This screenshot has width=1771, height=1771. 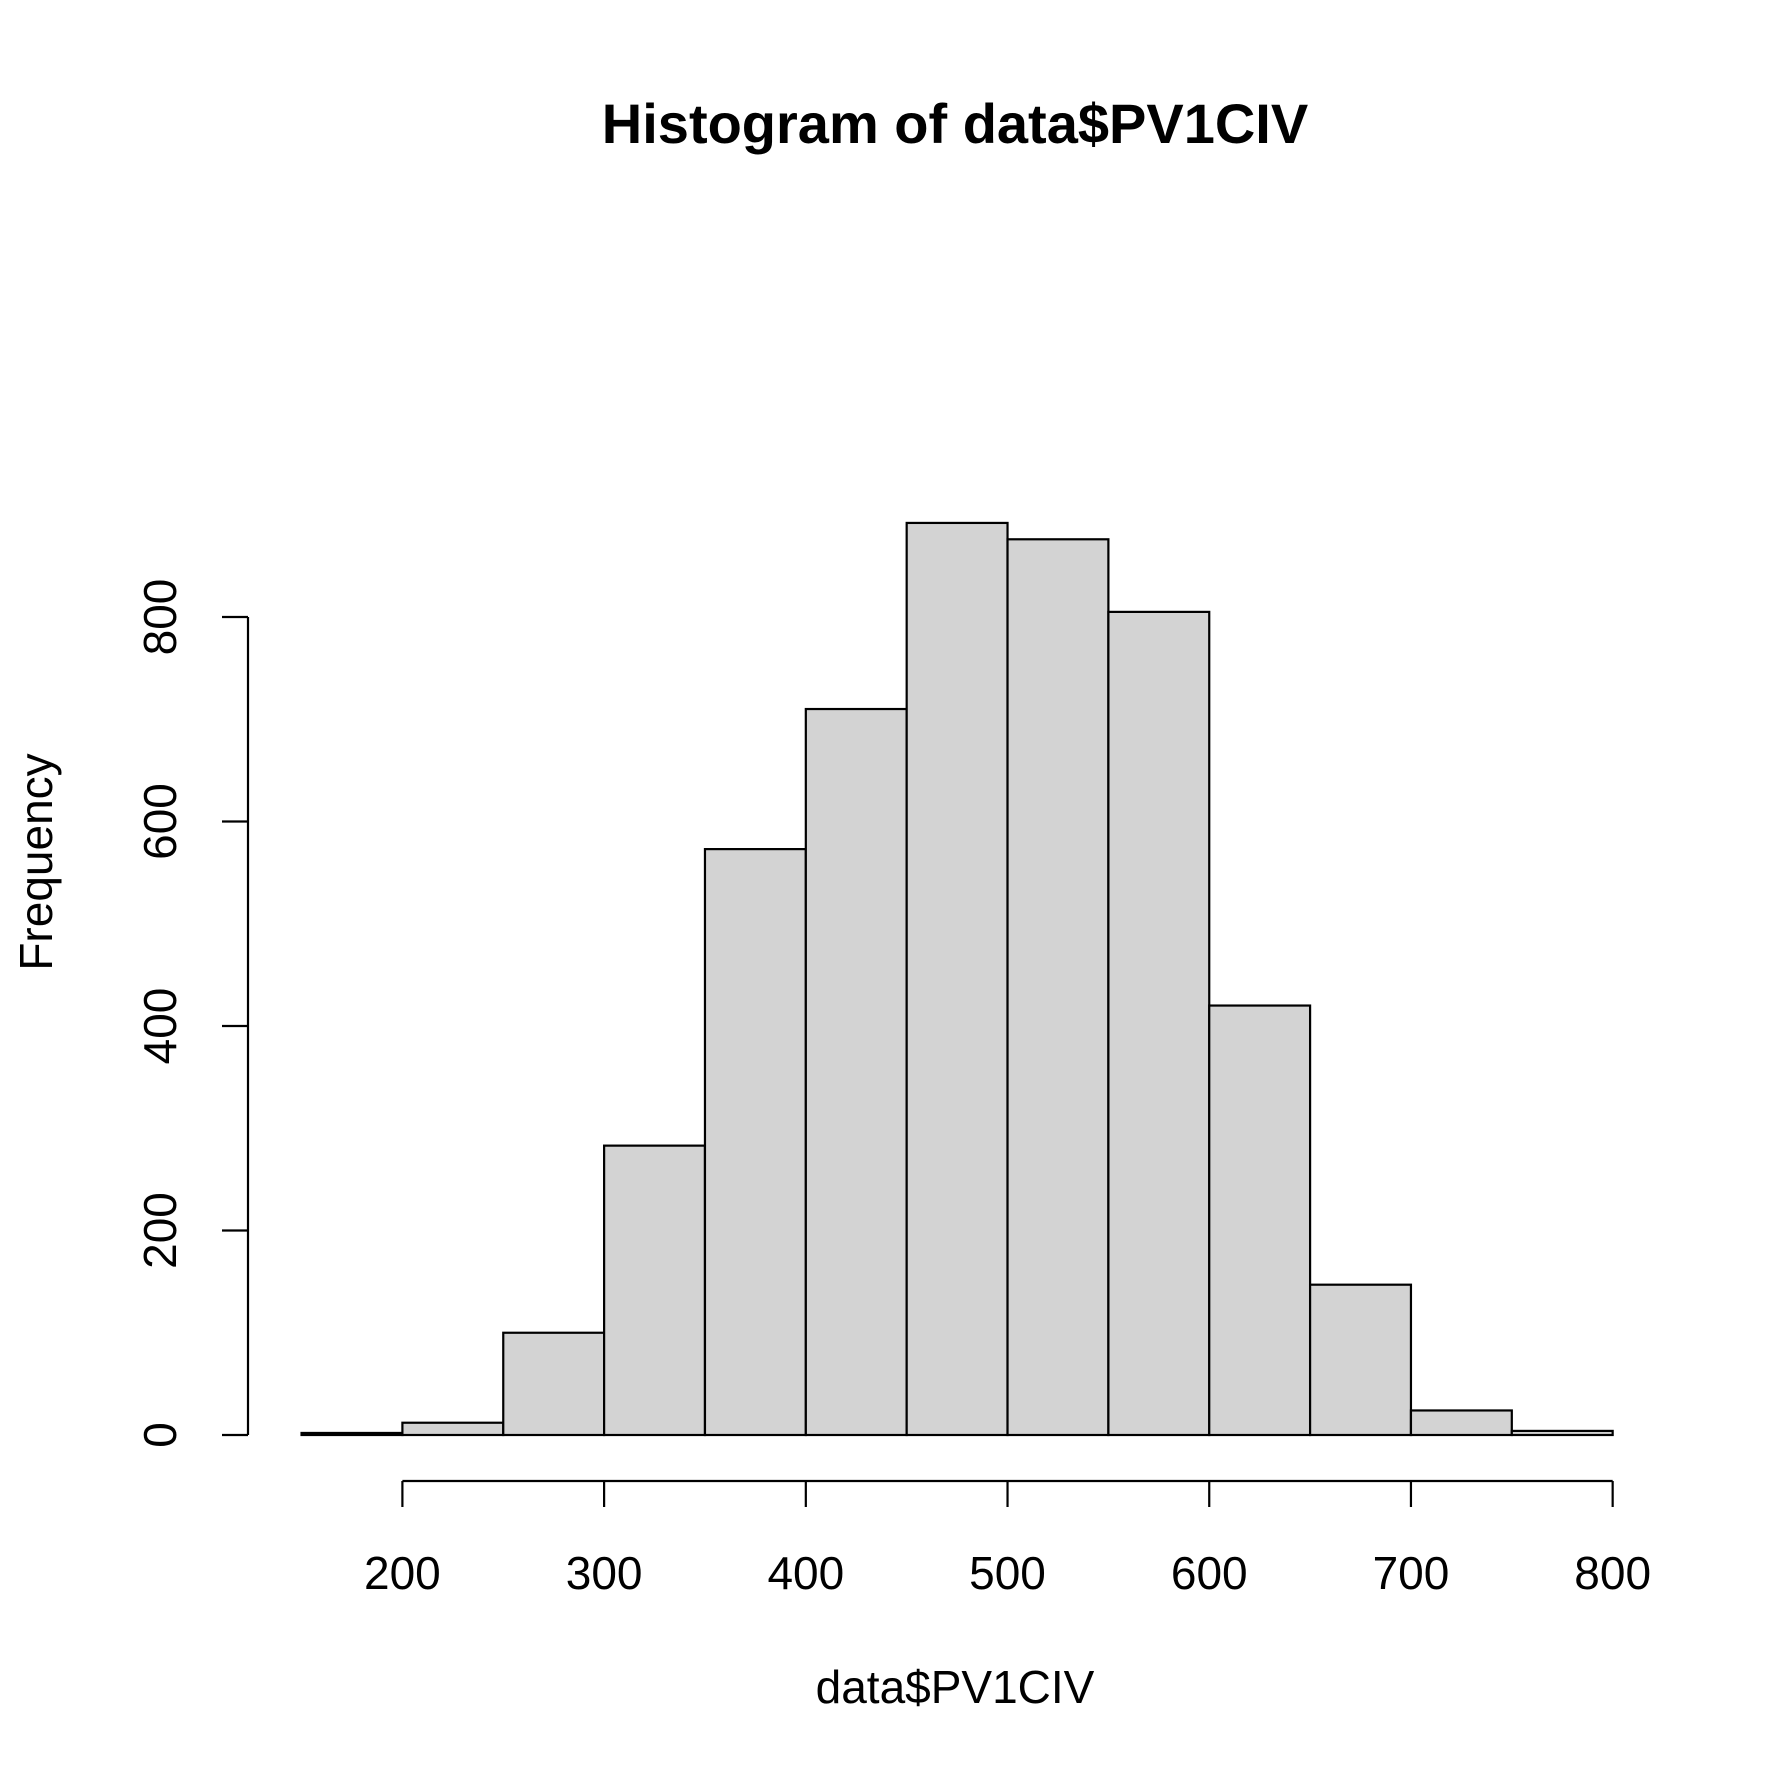 What do you see at coordinates (805, 1573) in the screenshot?
I see `x-tick-label-400: 400` at bounding box center [805, 1573].